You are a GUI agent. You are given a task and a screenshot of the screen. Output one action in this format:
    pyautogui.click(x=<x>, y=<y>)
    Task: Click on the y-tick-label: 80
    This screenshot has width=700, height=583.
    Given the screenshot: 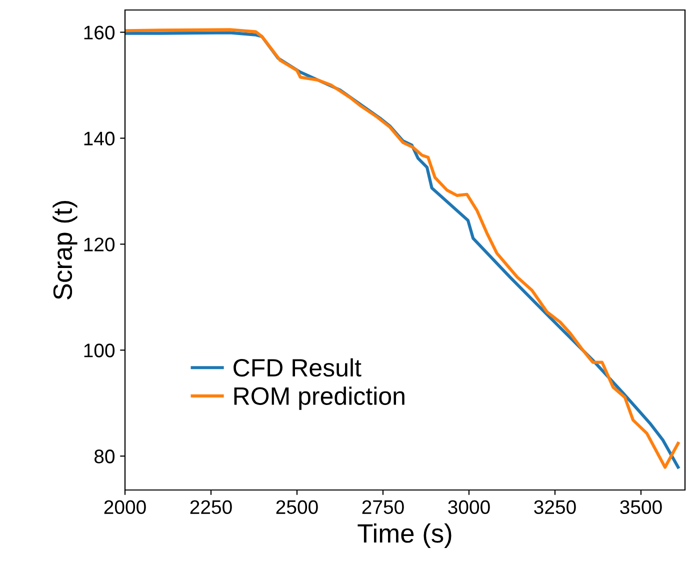 What is the action you would take?
    pyautogui.click(x=104, y=457)
    